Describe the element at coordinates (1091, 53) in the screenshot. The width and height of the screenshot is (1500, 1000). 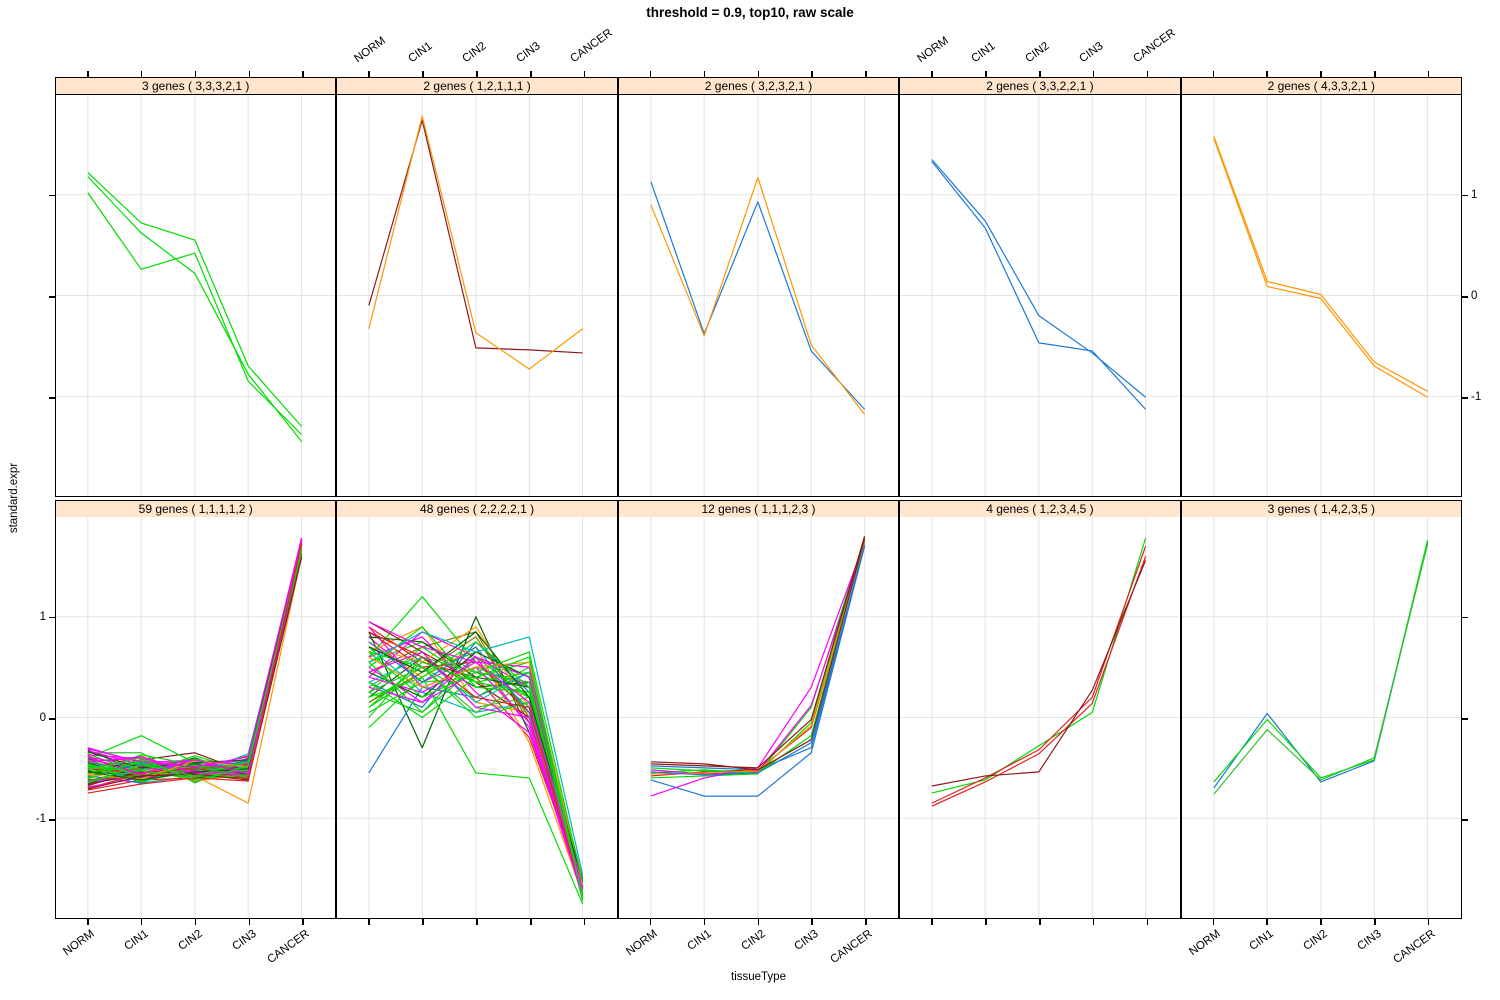
I see `x-tick-label: CIN3` at that location.